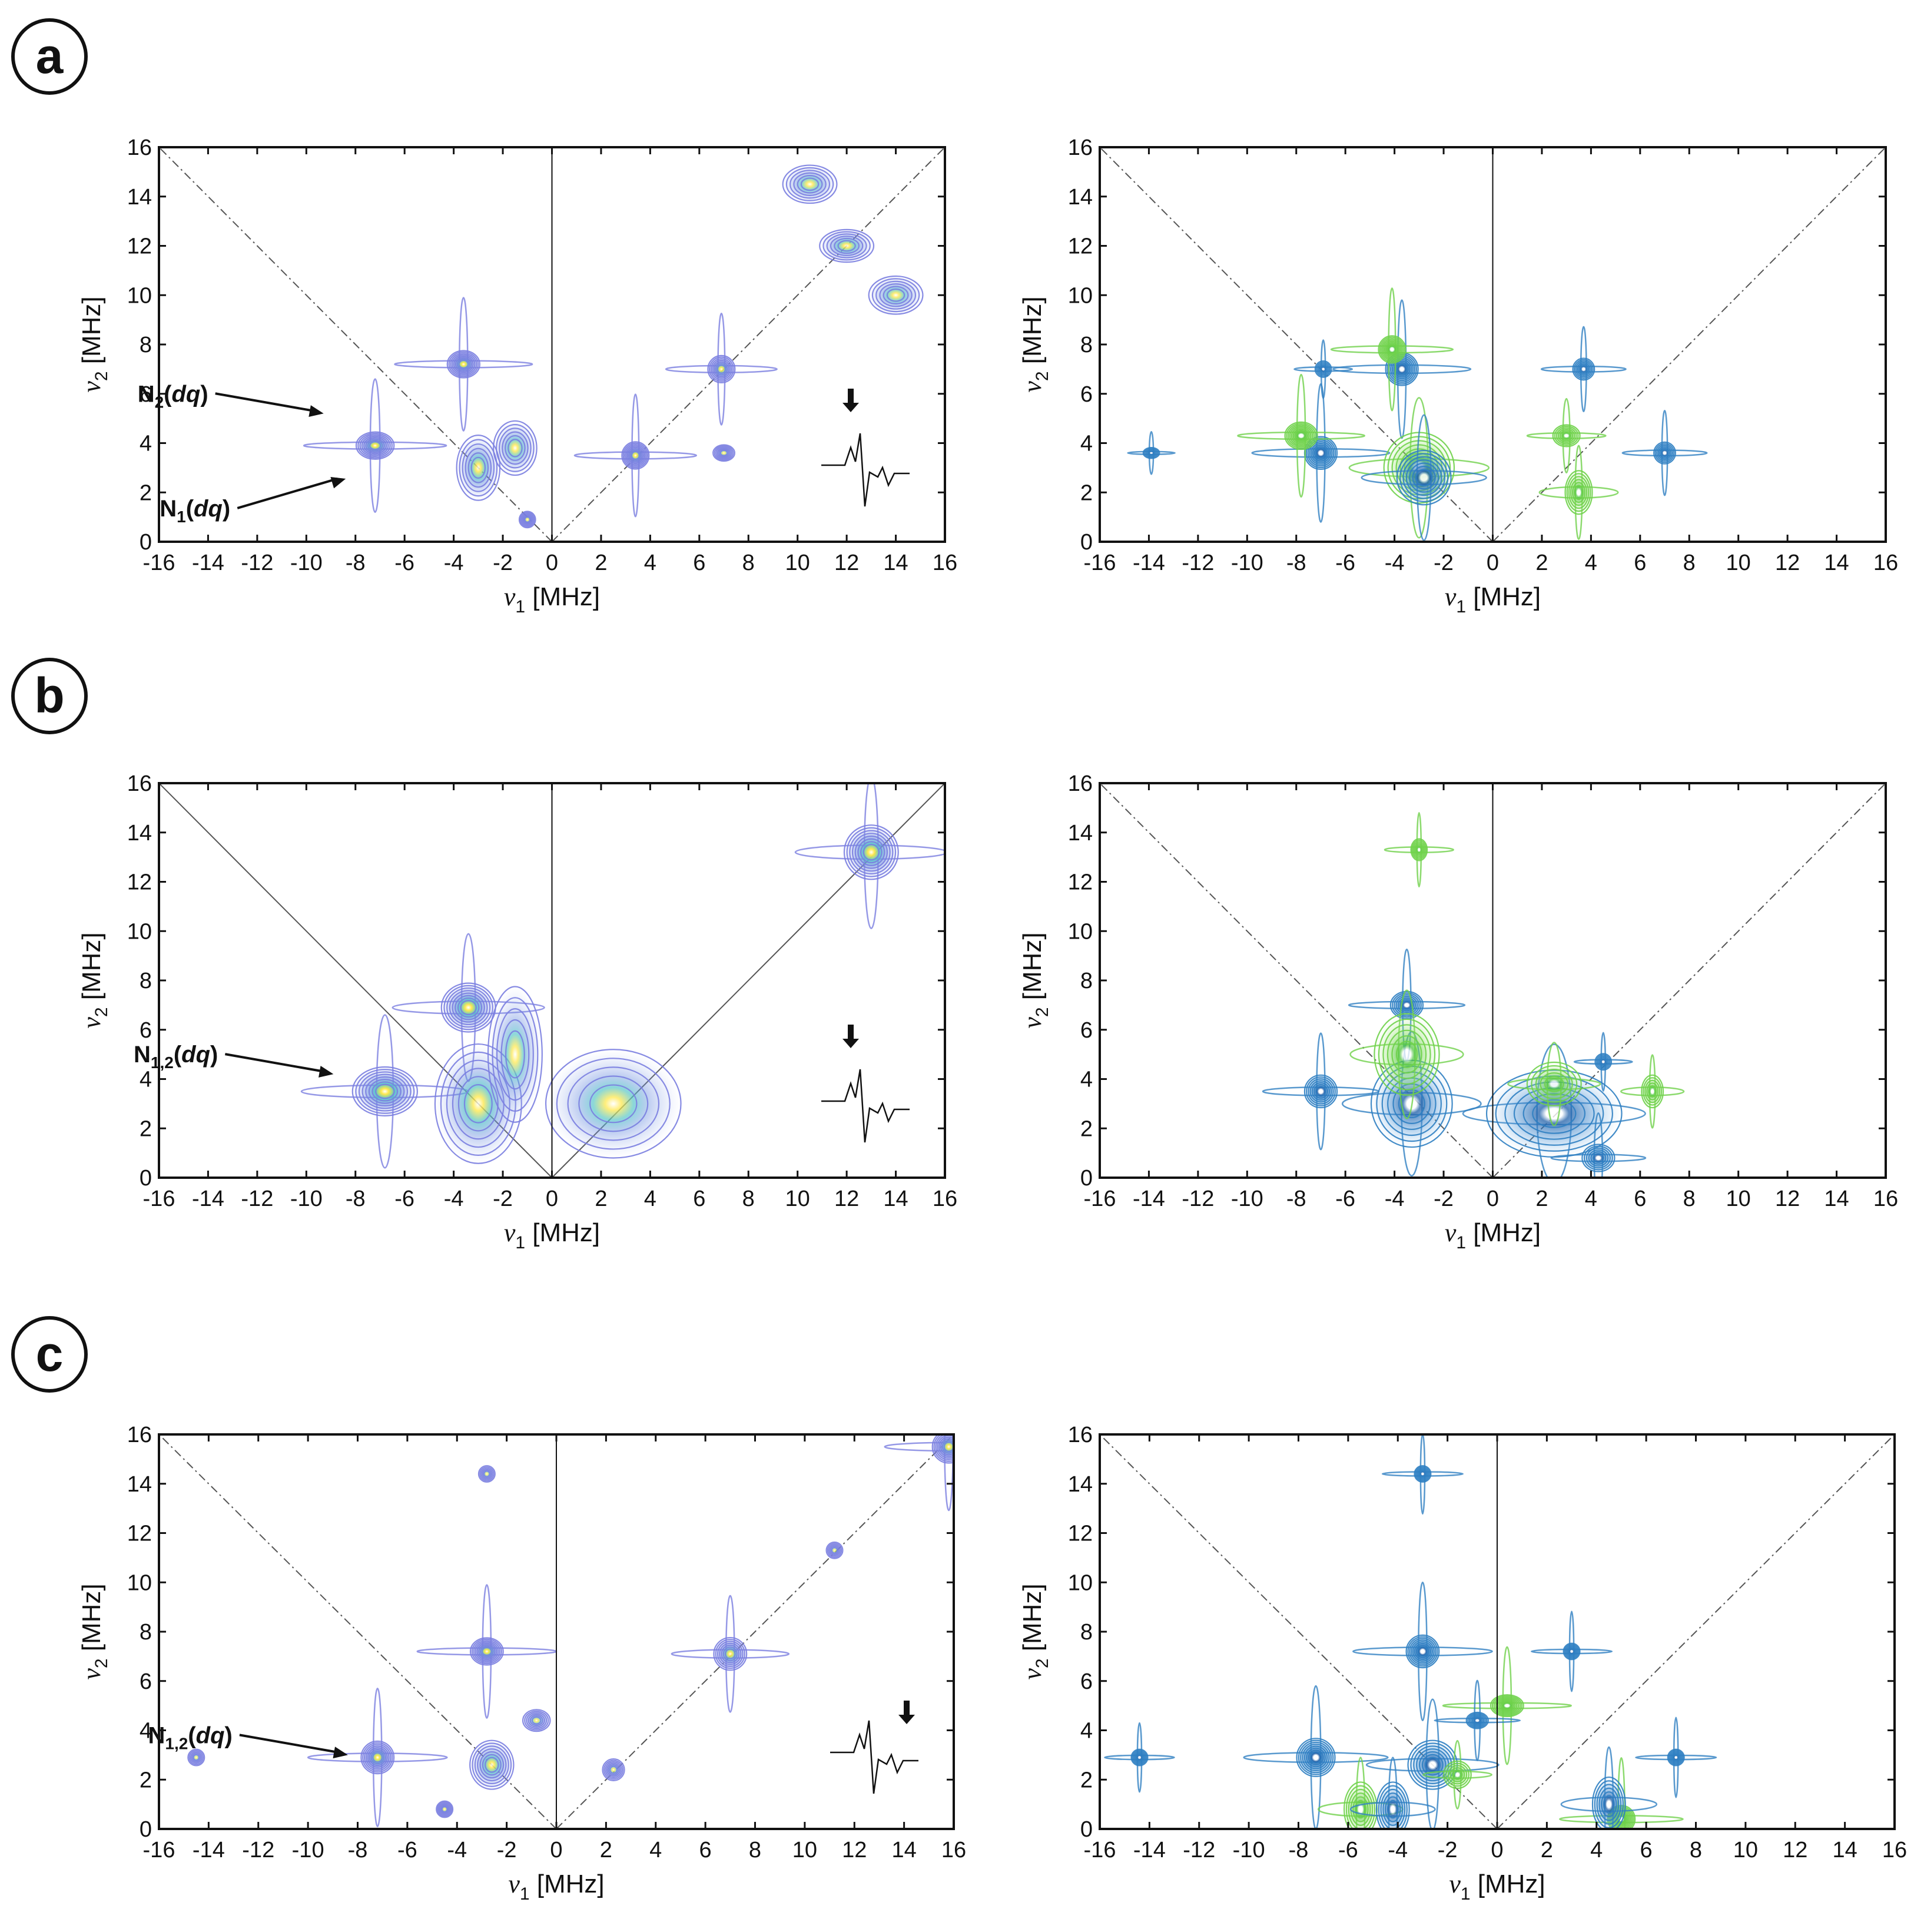  Describe the element at coordinates (146, 1080) in the screenshot. I see `y-tick-label: 4` at that location.